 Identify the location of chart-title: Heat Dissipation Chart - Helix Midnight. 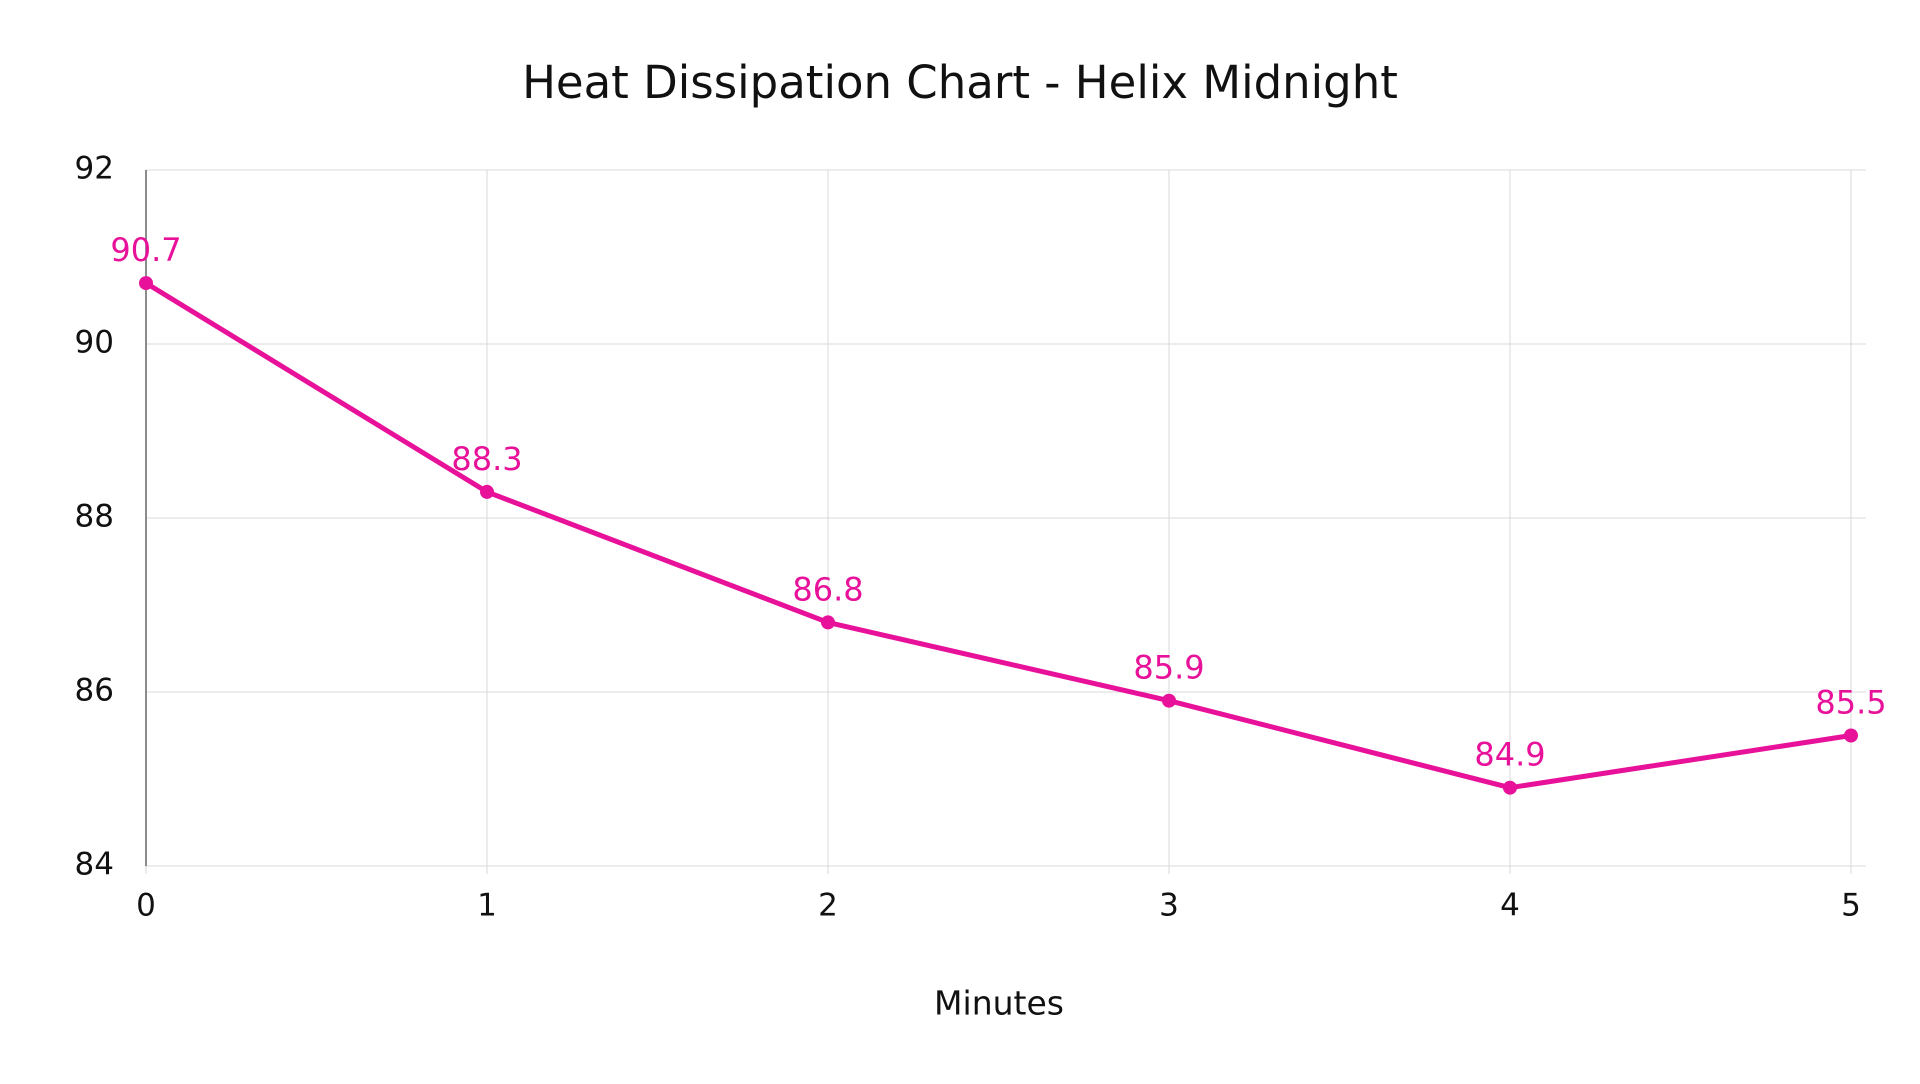
(960, 82).